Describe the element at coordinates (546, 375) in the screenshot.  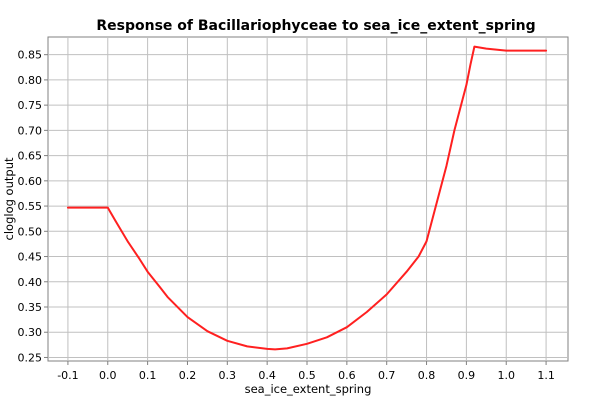
I see `x-tick-label: 1.1` at that location.